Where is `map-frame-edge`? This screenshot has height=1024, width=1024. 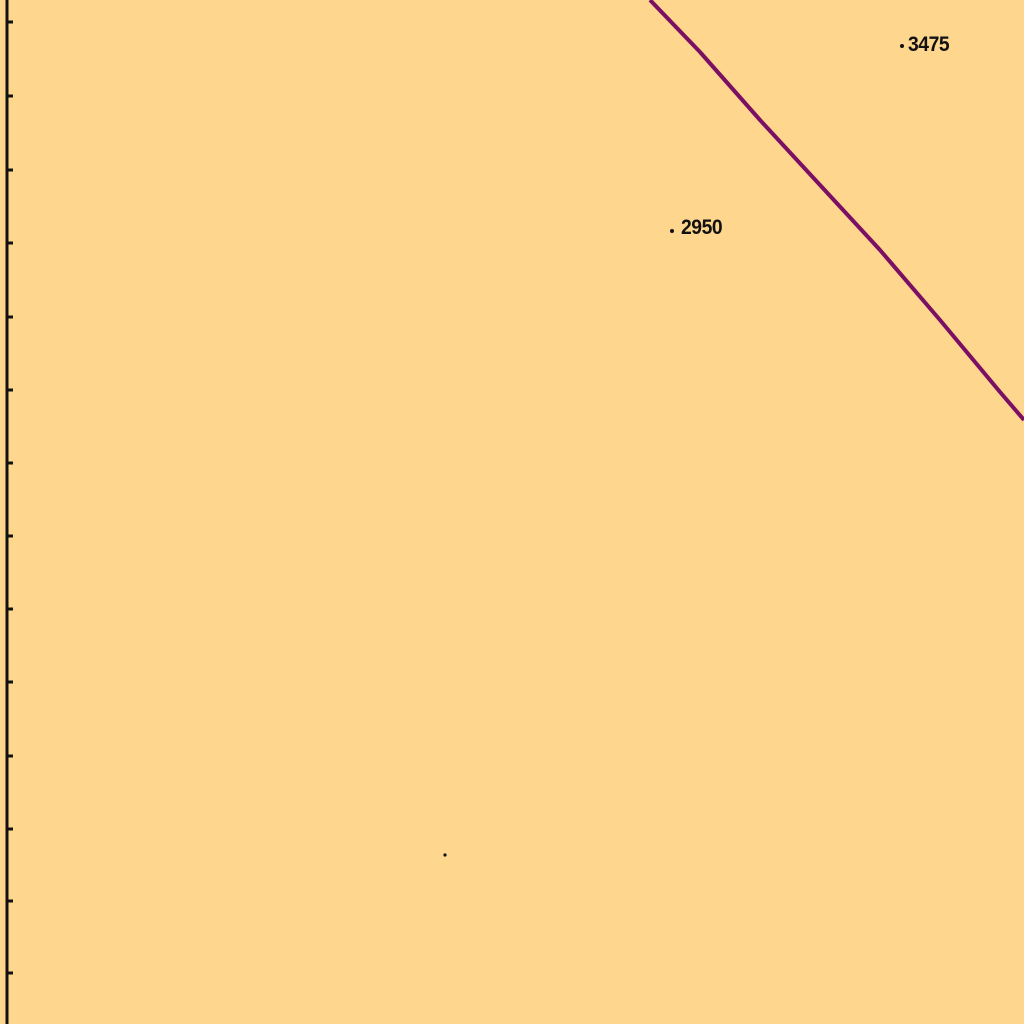
map-frame-edge is located at coordinates (9, 512).